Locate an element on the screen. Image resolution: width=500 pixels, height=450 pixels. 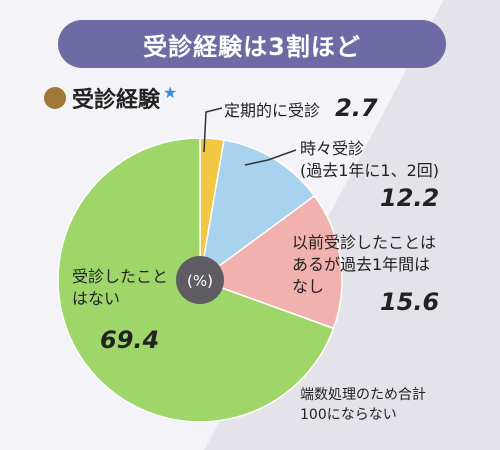
label-sometimes-line1: 時々受診 is located at coordinates (332, 148).